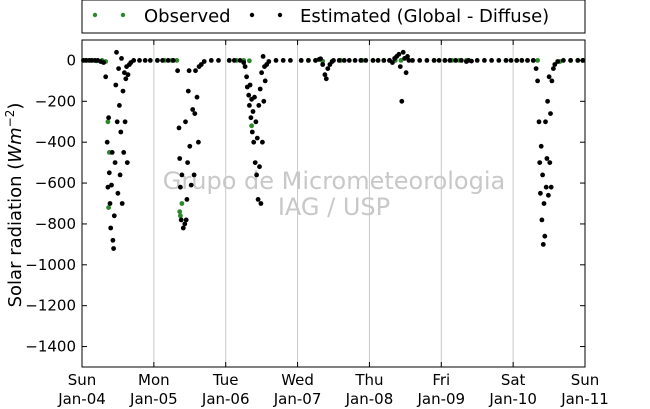 The height and width of the screenshot is (409, 650). I want to click on watermark: Grupo de Micrometeorologia IAG / USP, so click(334, 194).